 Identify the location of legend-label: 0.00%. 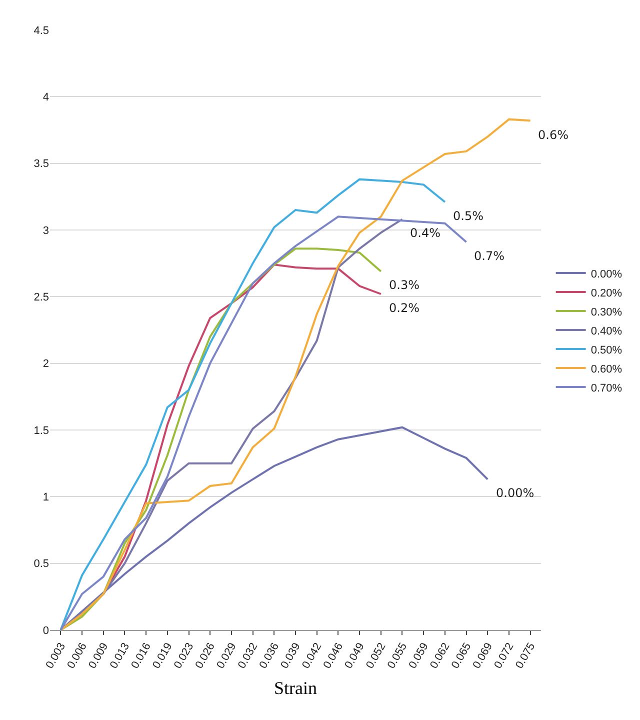
(606, 274).